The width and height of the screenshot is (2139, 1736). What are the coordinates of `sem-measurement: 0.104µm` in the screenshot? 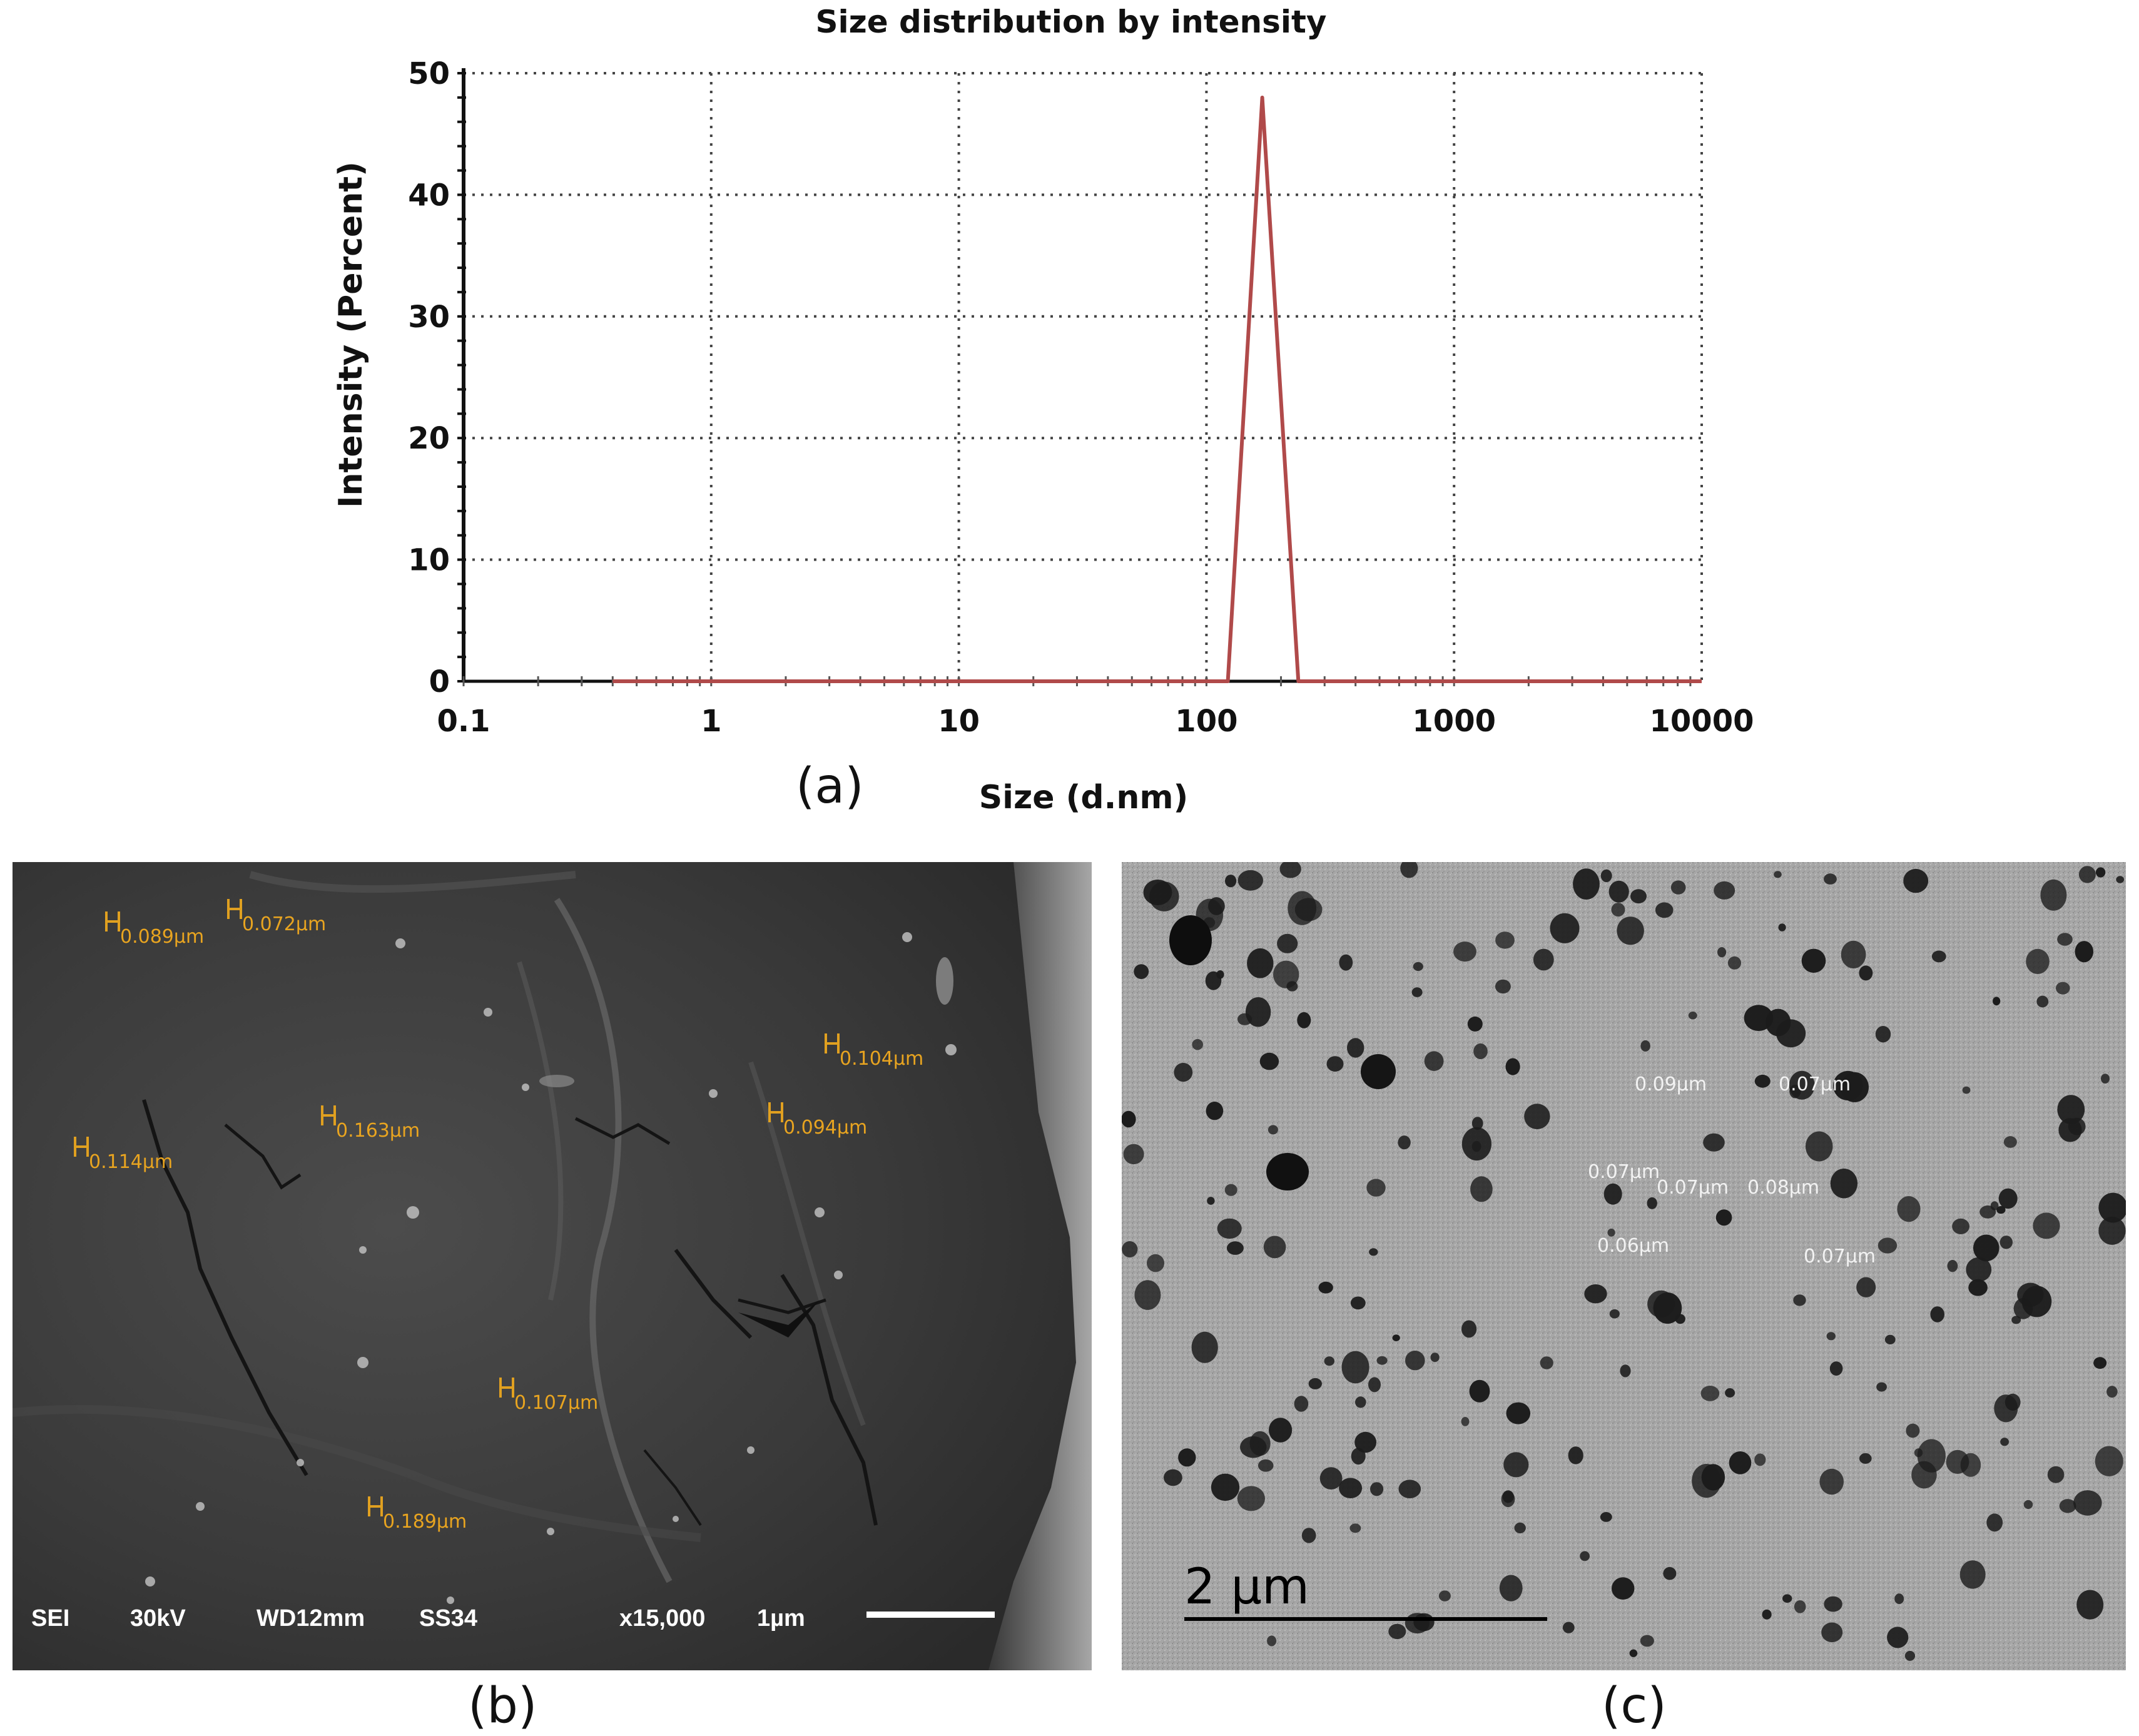 It's located at (874, 1051).